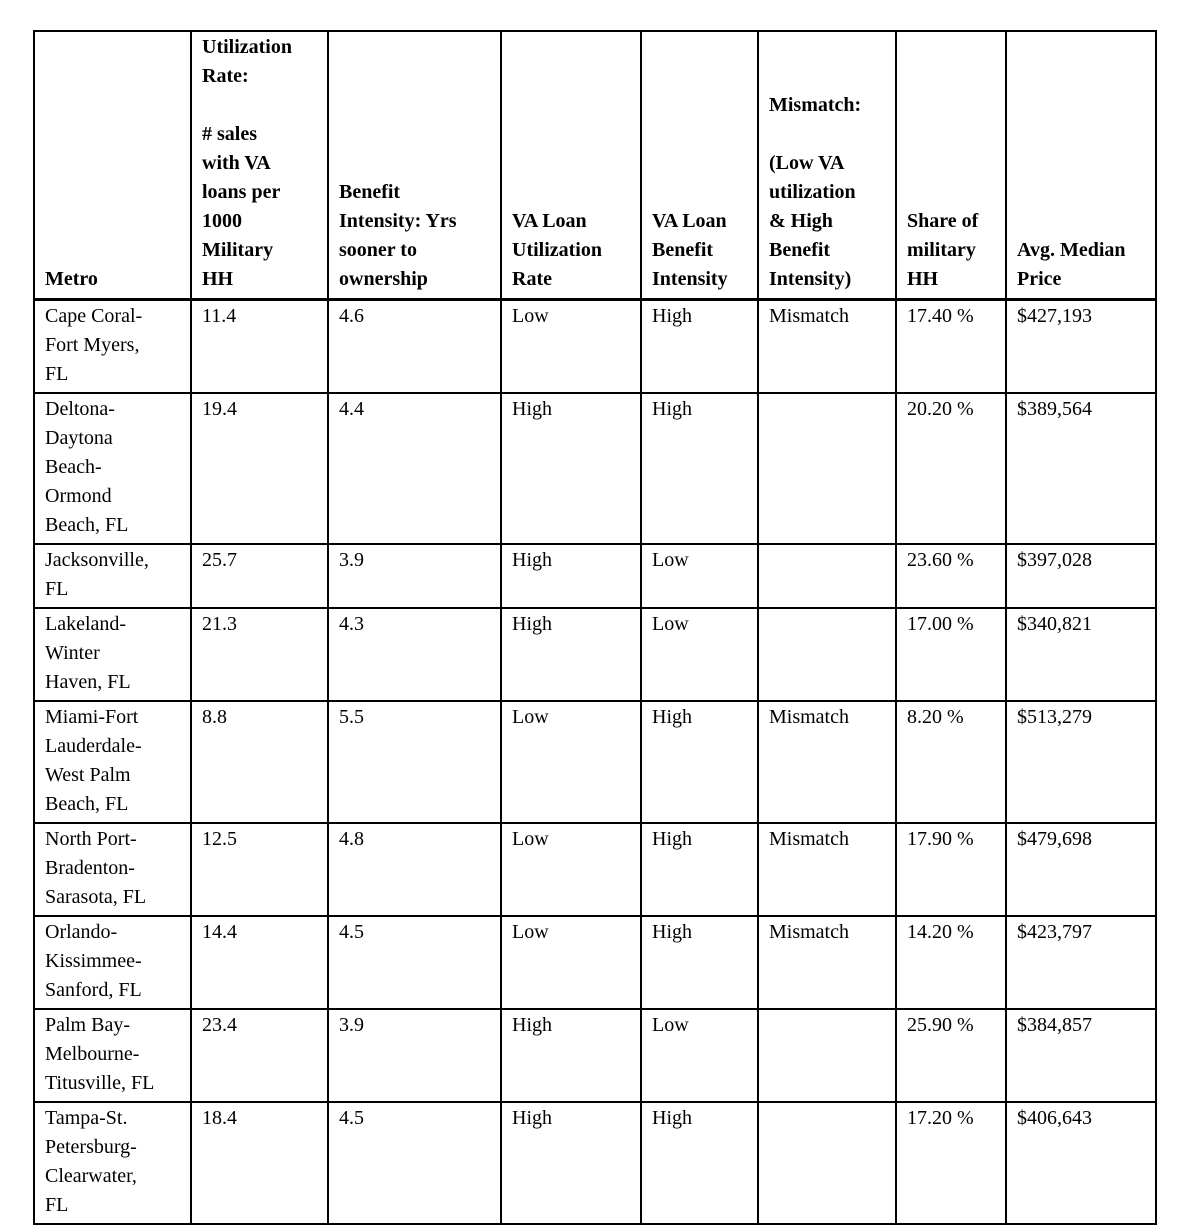 Image resolution: width=1180 pixels, height=1227 pixels. I want to click on cell-avg-median-price: $340,821, so click(1081, 654).